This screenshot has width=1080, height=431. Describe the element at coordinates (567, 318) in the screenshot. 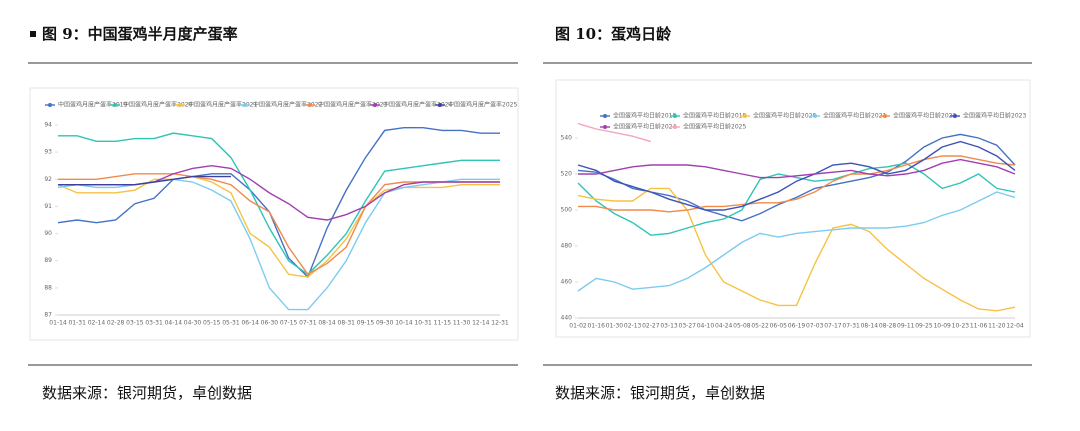

I see `y-tick-label: 440` at that location.